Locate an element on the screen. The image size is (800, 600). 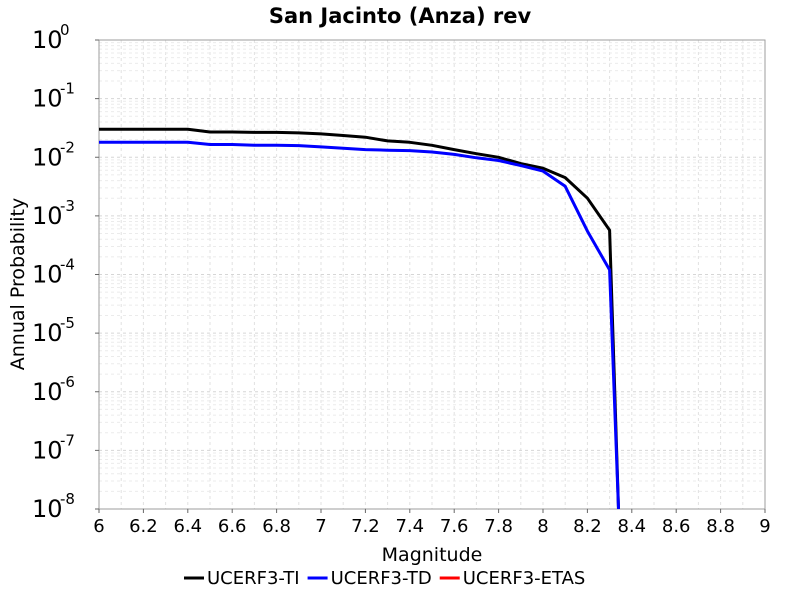
x-tick-label: 6 is located at coordinates (98, 526).